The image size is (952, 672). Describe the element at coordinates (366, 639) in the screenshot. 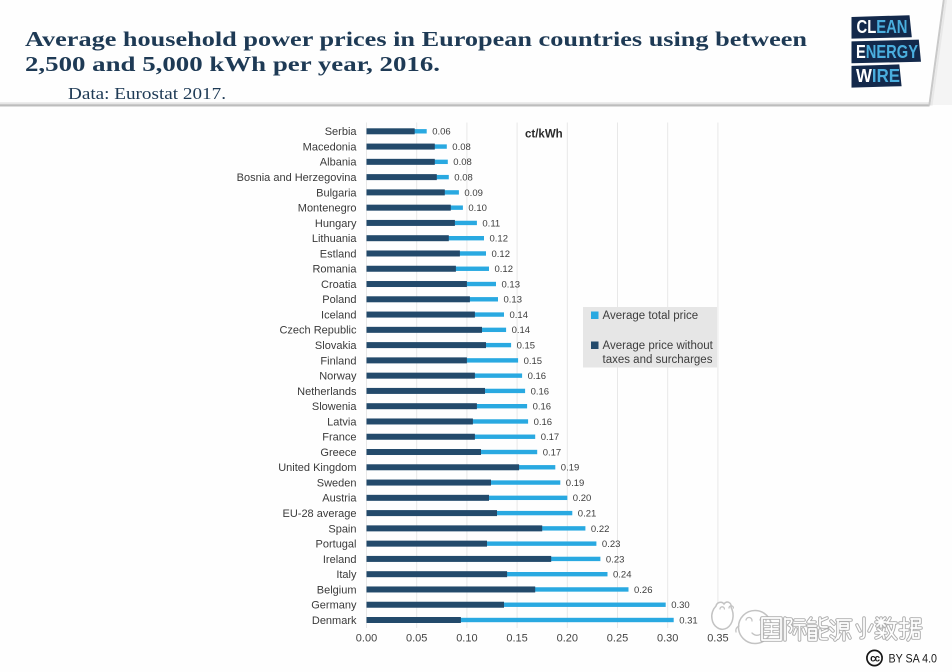

I see `svg-text: 0.00` at that location.